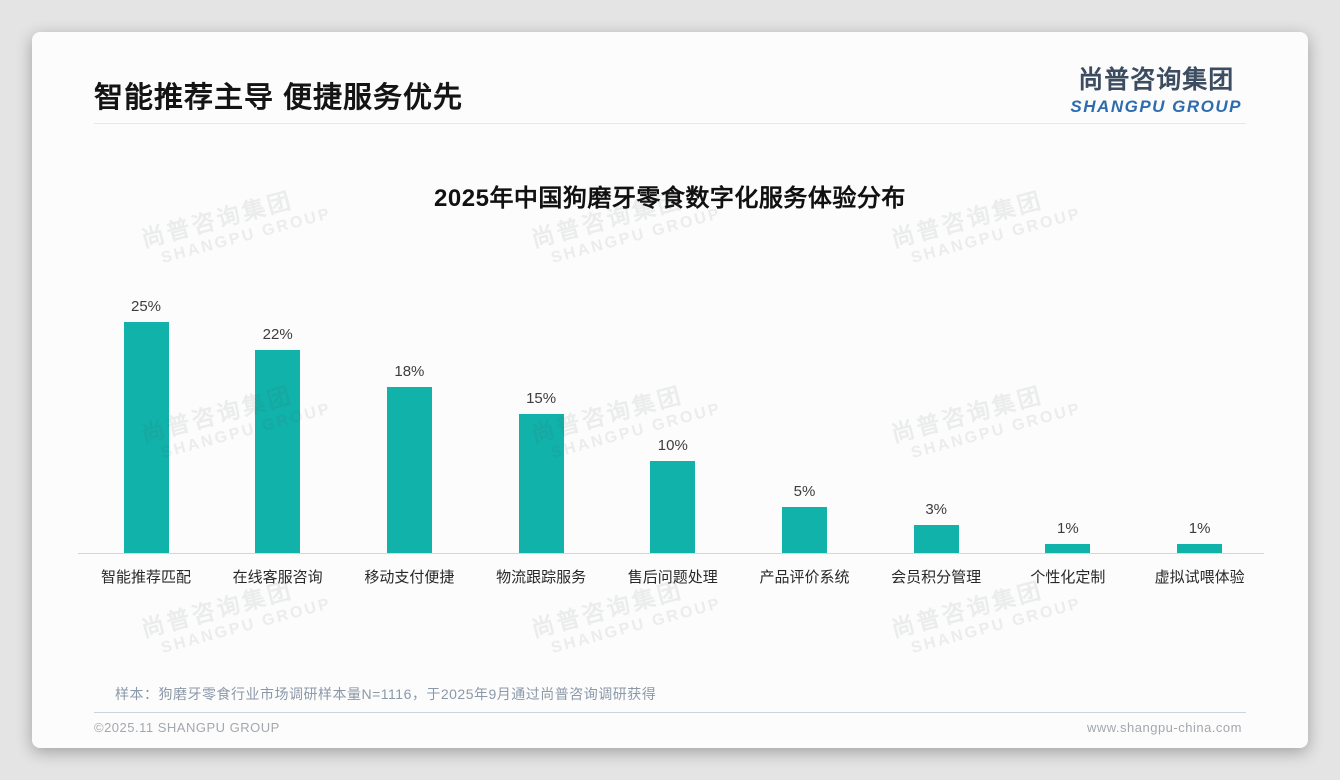  What do you see at coordinates (145, 577) in the screenshot?
I see `bar-category-label: 智能推荐匹配` at bounding box center [145, 577].